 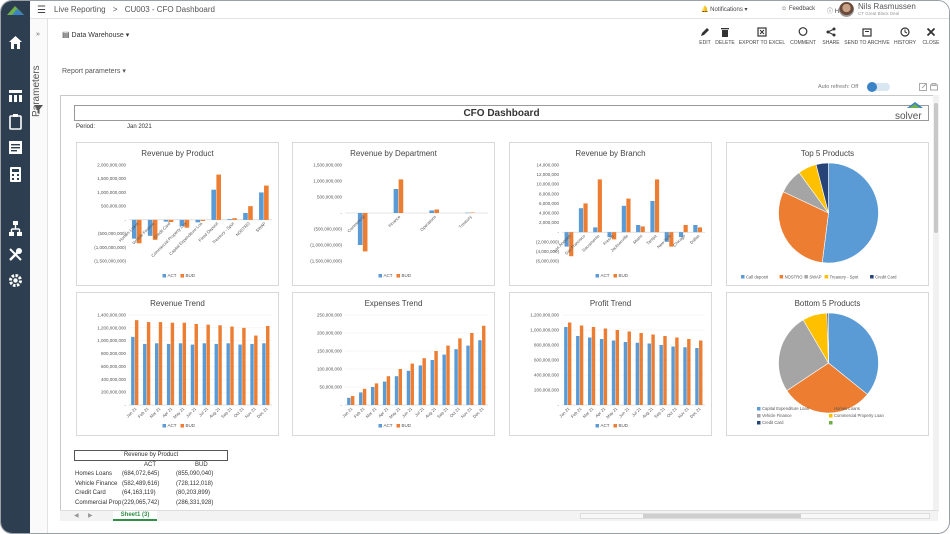 What do you see at coordinates (544, 330) in the screenshot?
I see `y-tick-label: 1,000,000,000` at bounding box center [544, 330].